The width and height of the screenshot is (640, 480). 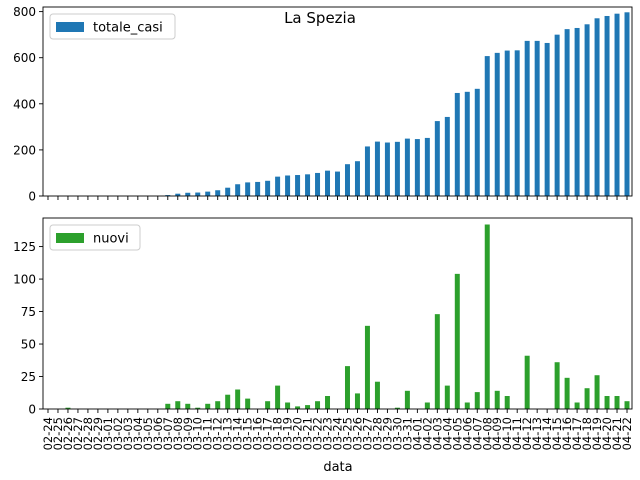 I want to click on xtick-label-04-09: 04-09, so click(x=497, y=433).